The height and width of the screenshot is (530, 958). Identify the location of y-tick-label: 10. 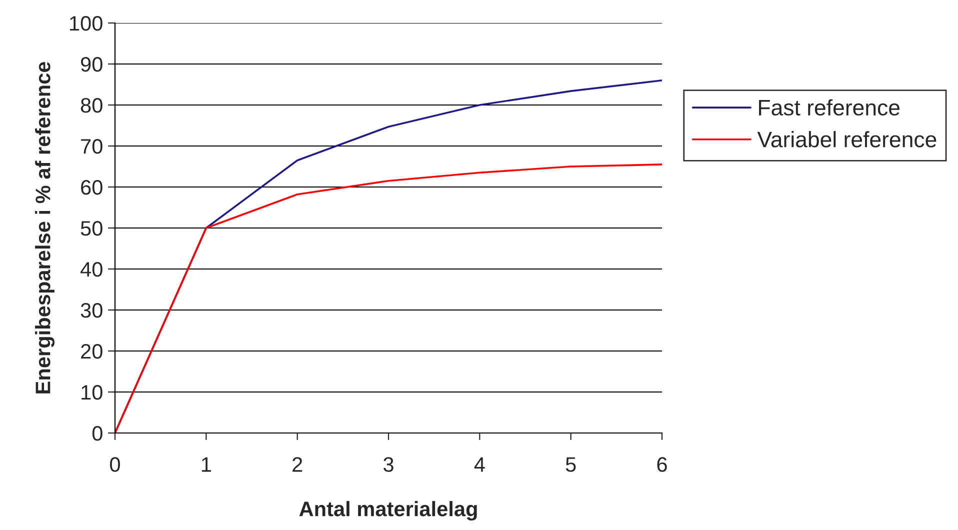
(92, 392).